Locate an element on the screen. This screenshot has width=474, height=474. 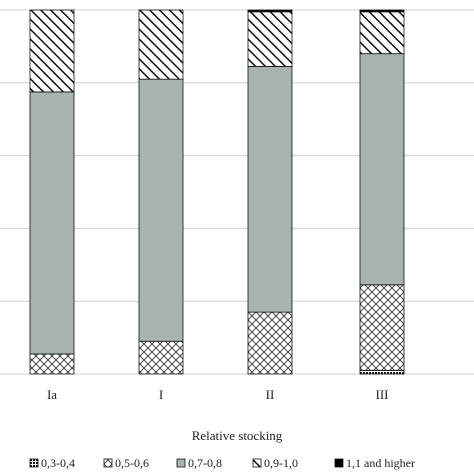
legend-item: 0,9-1,0 is located at coordinates (275, 463).